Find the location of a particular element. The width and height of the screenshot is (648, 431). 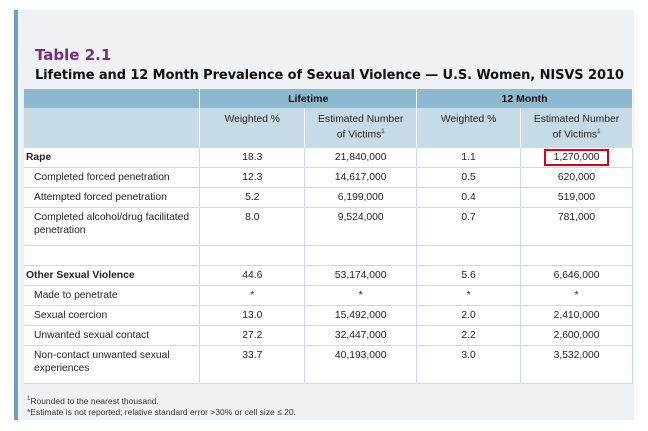

lifetime-weighted-cell: 18.3 is located at coordinates (252, 158).